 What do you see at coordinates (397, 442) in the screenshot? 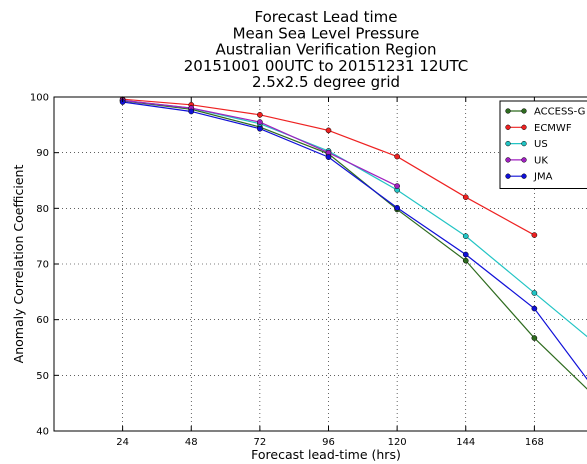
I see `x-tick-label: 120` at bounding box center [397, 442].